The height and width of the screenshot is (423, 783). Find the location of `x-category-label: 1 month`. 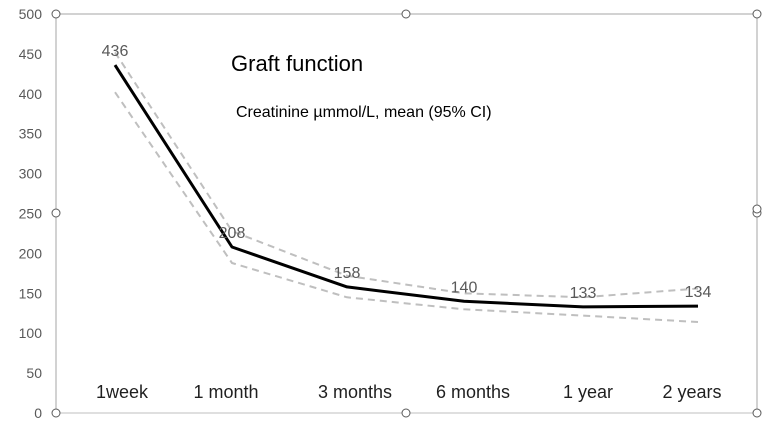

x-category-label: 1 month is located at coordinates (225, 392).